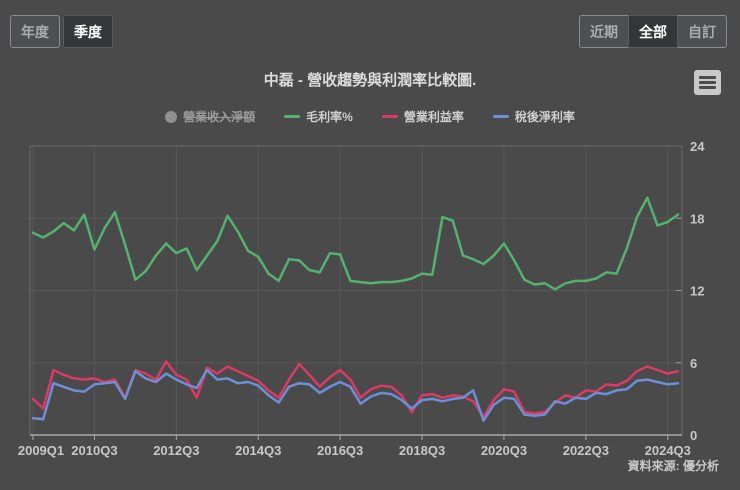 This screenshot has width=740, height=490. What do you see at coordinates (697, 146) in the screenshot?
I see `y-axis-label: 24` at bounding box center [697, 146].